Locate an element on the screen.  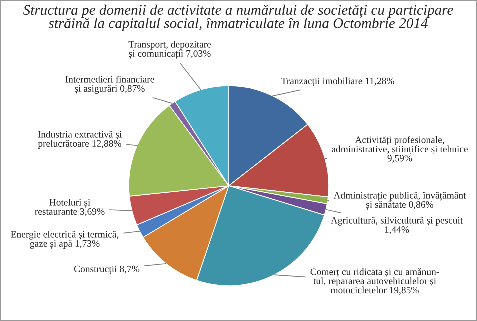
data-label: 9,59% is located at coordinates (400, 159).